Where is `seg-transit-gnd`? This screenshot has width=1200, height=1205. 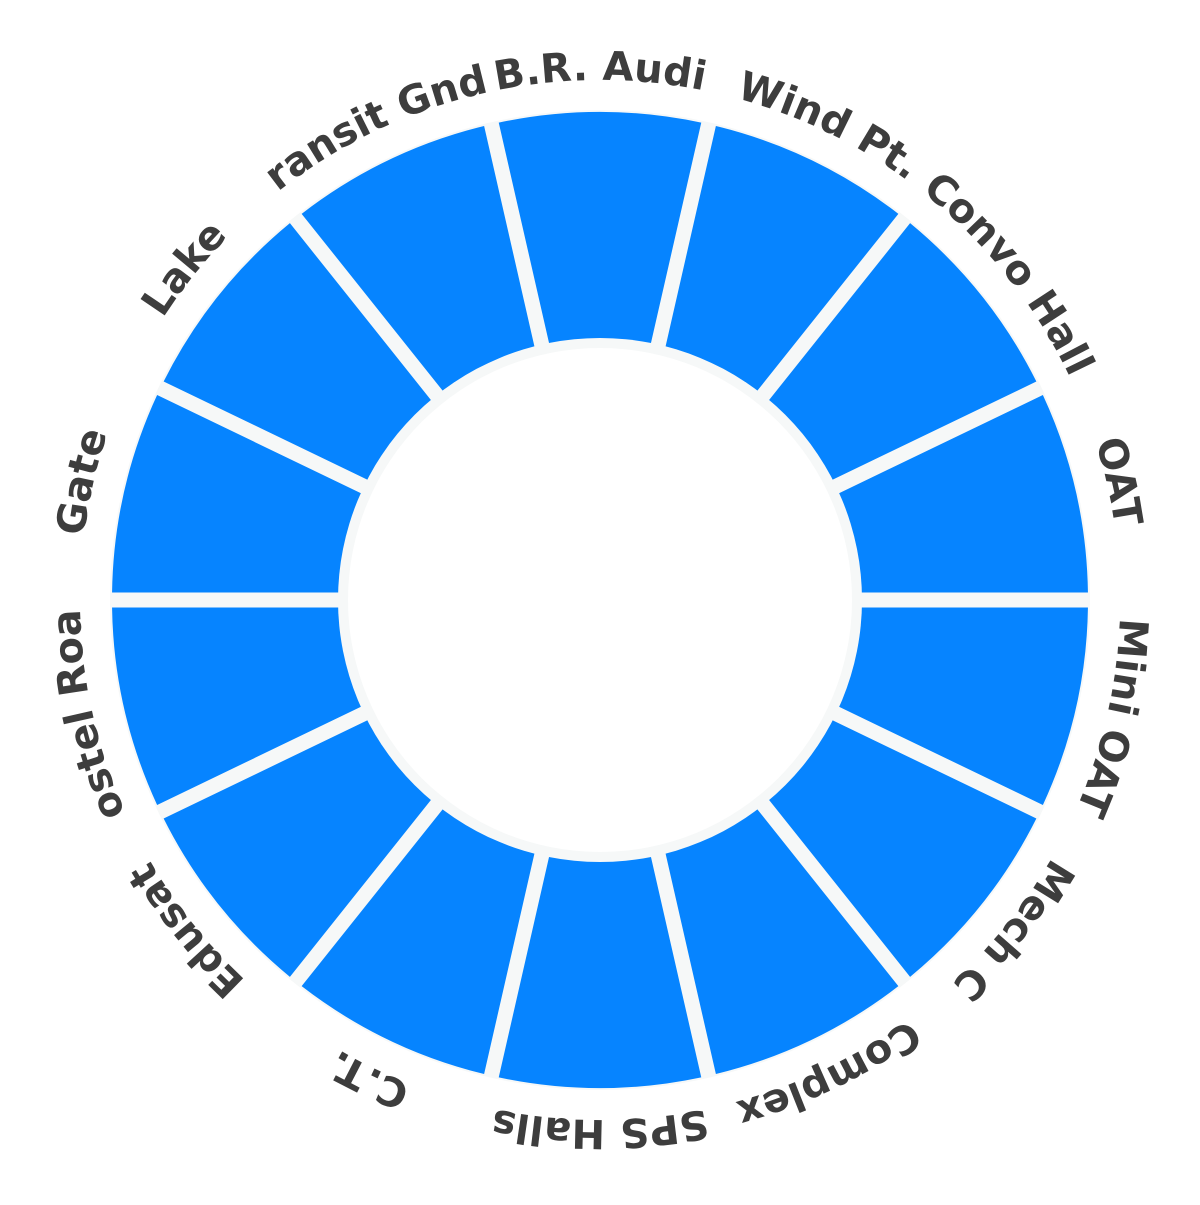 seg-transit-gnd is located at coordinates (419, 262).